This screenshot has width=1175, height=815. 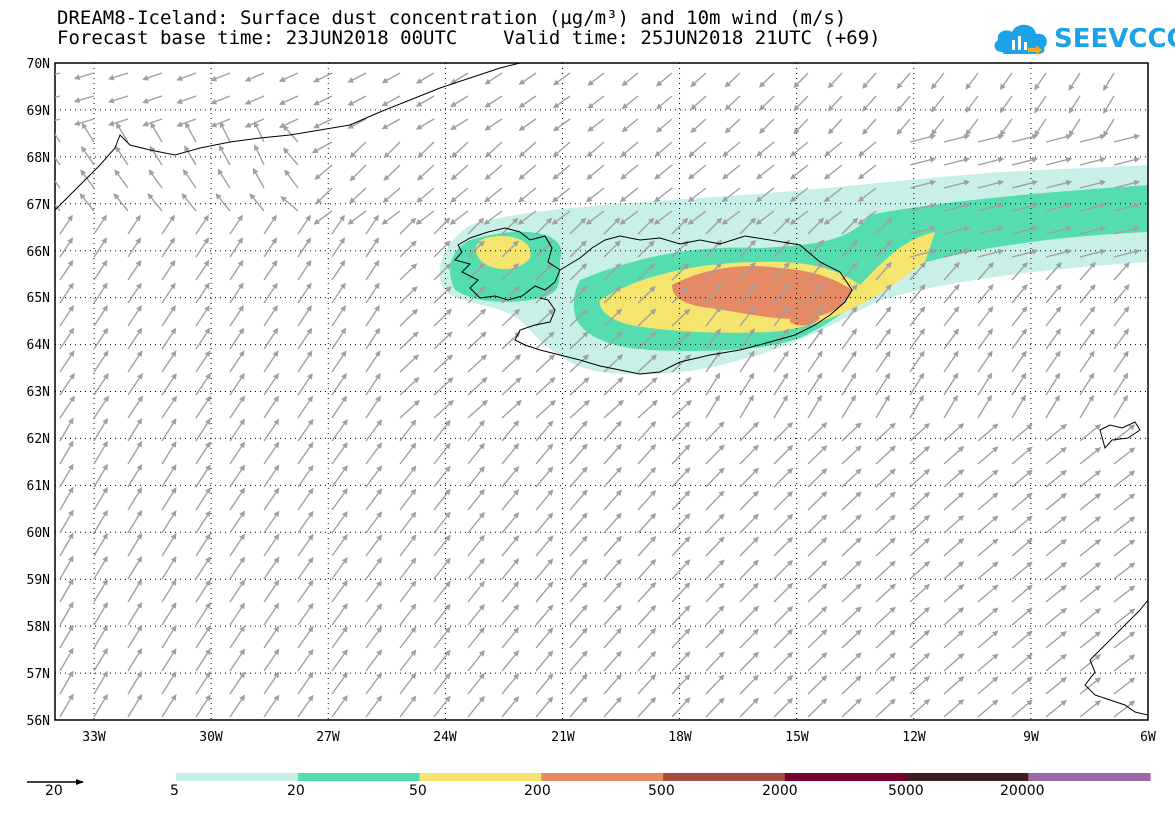 What do you see at coordinates (38, 111) in the screenshot?
I see `lat-label: 69N` at bounding box center [38, 111].